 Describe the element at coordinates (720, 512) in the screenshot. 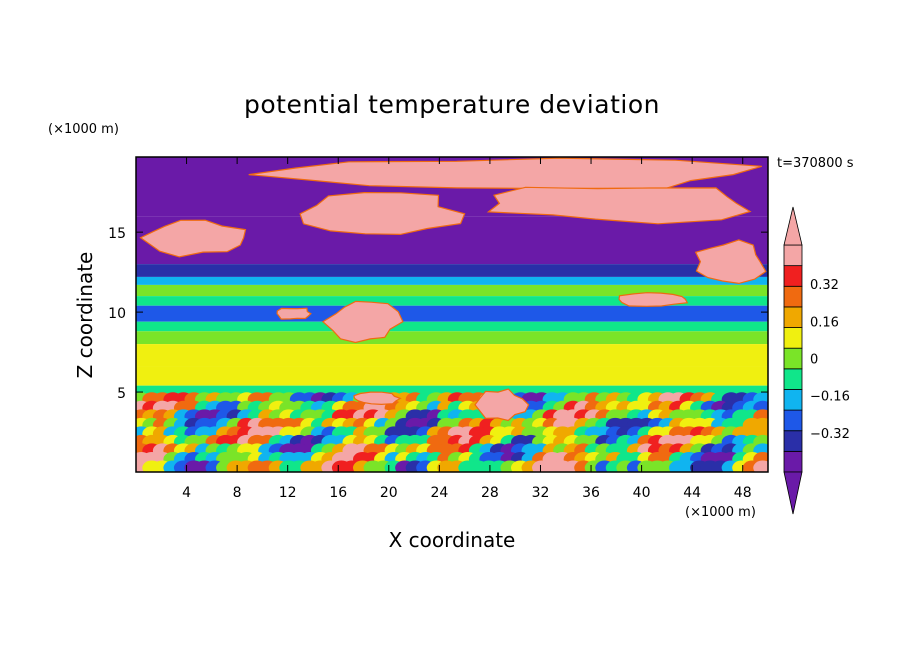

I see `x-unit-label: (×1000 m)` at that location.